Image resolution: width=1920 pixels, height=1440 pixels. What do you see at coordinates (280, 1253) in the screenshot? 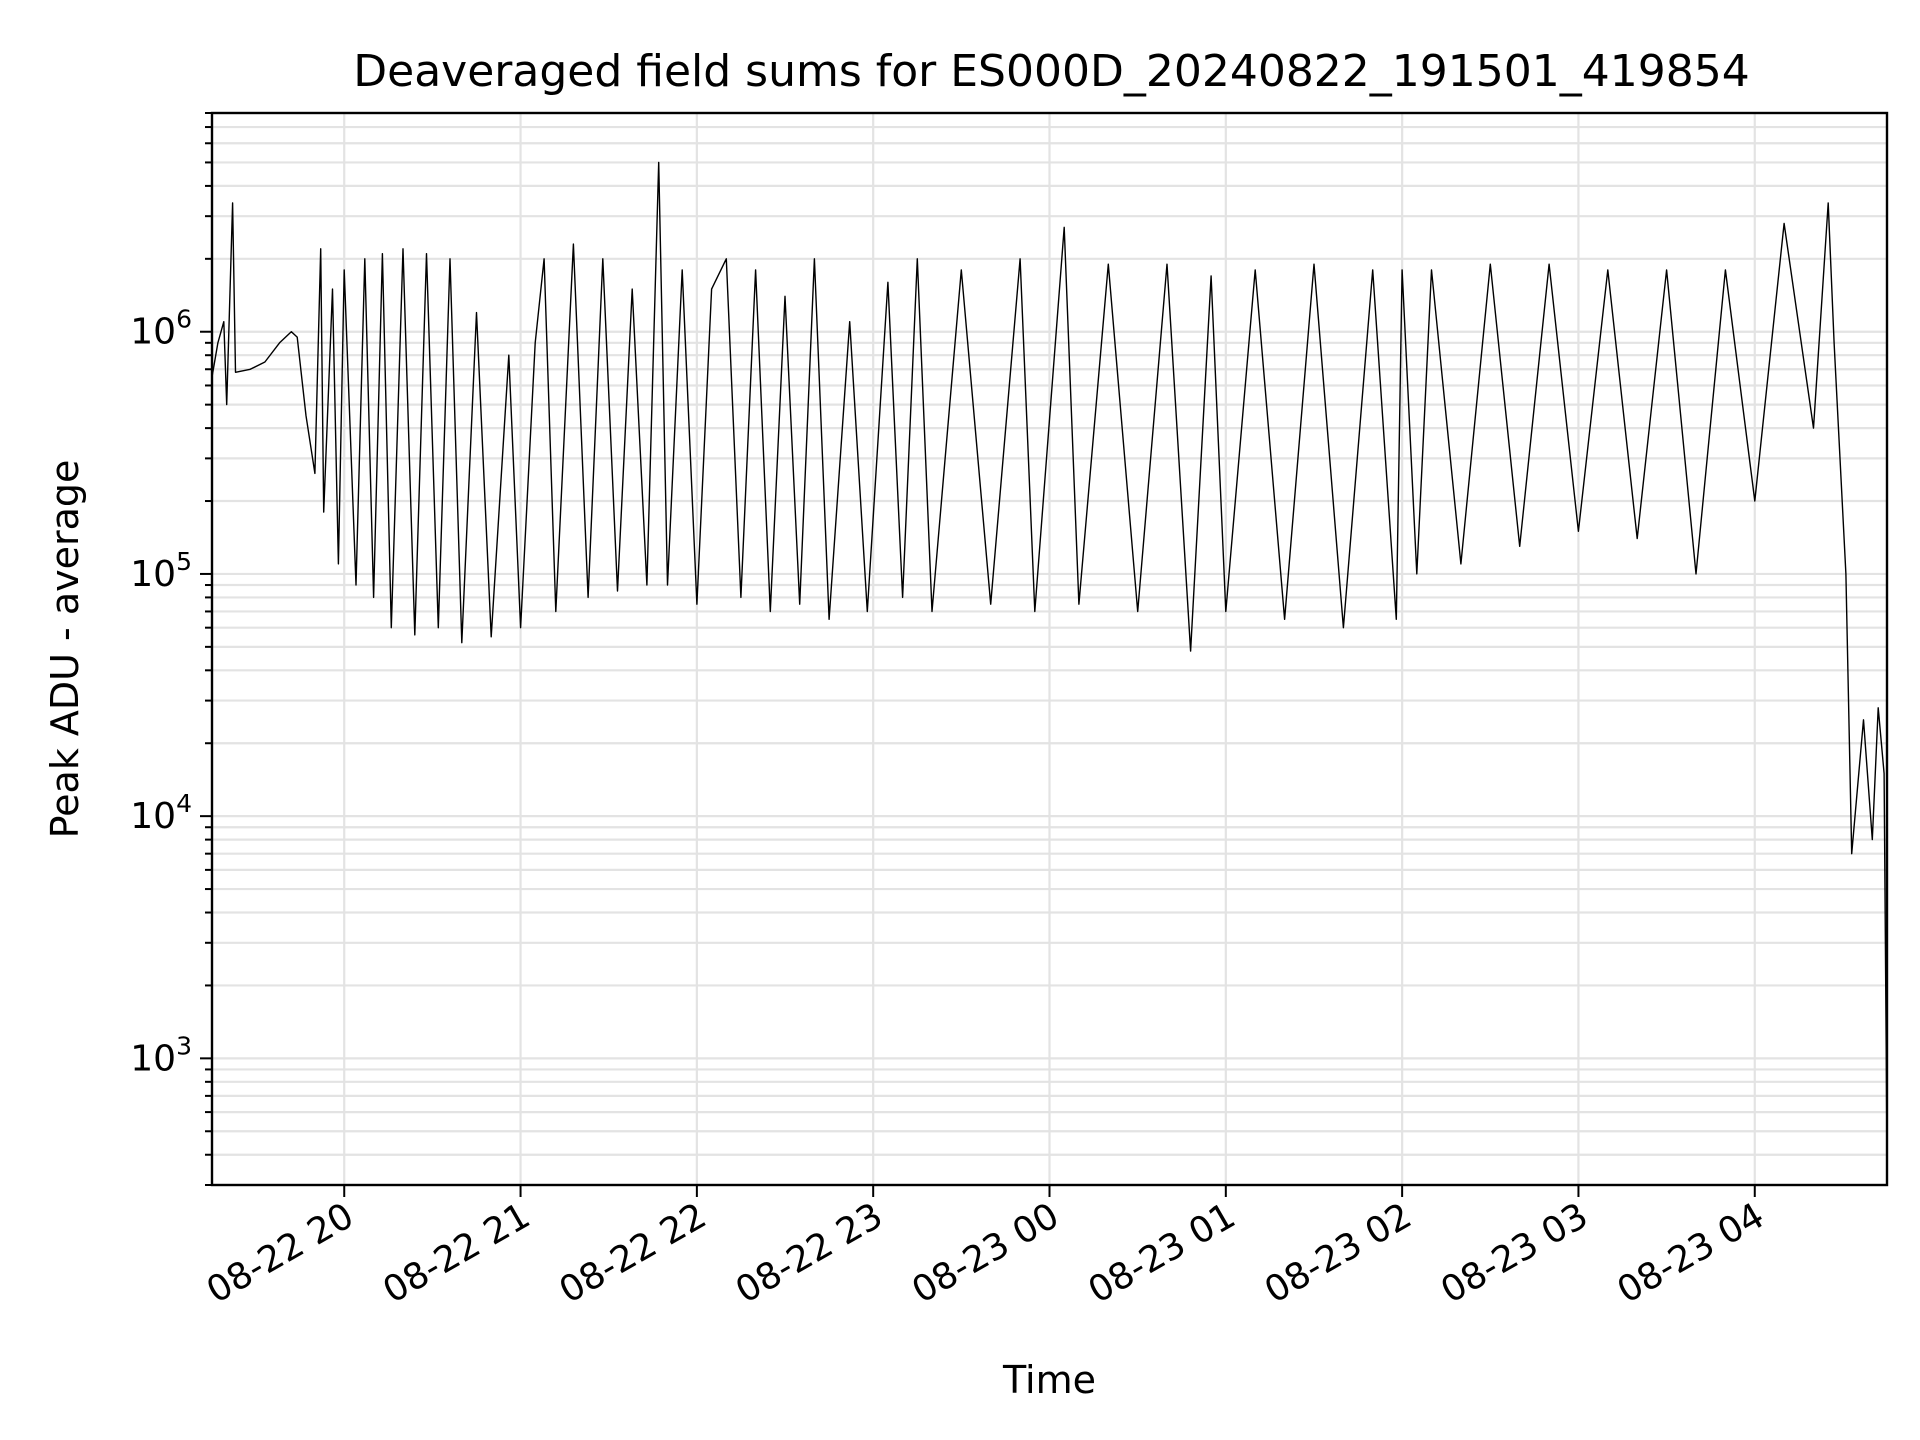
I see `x-tick-label: 08-22 20` at bounding box center [280, 1253].